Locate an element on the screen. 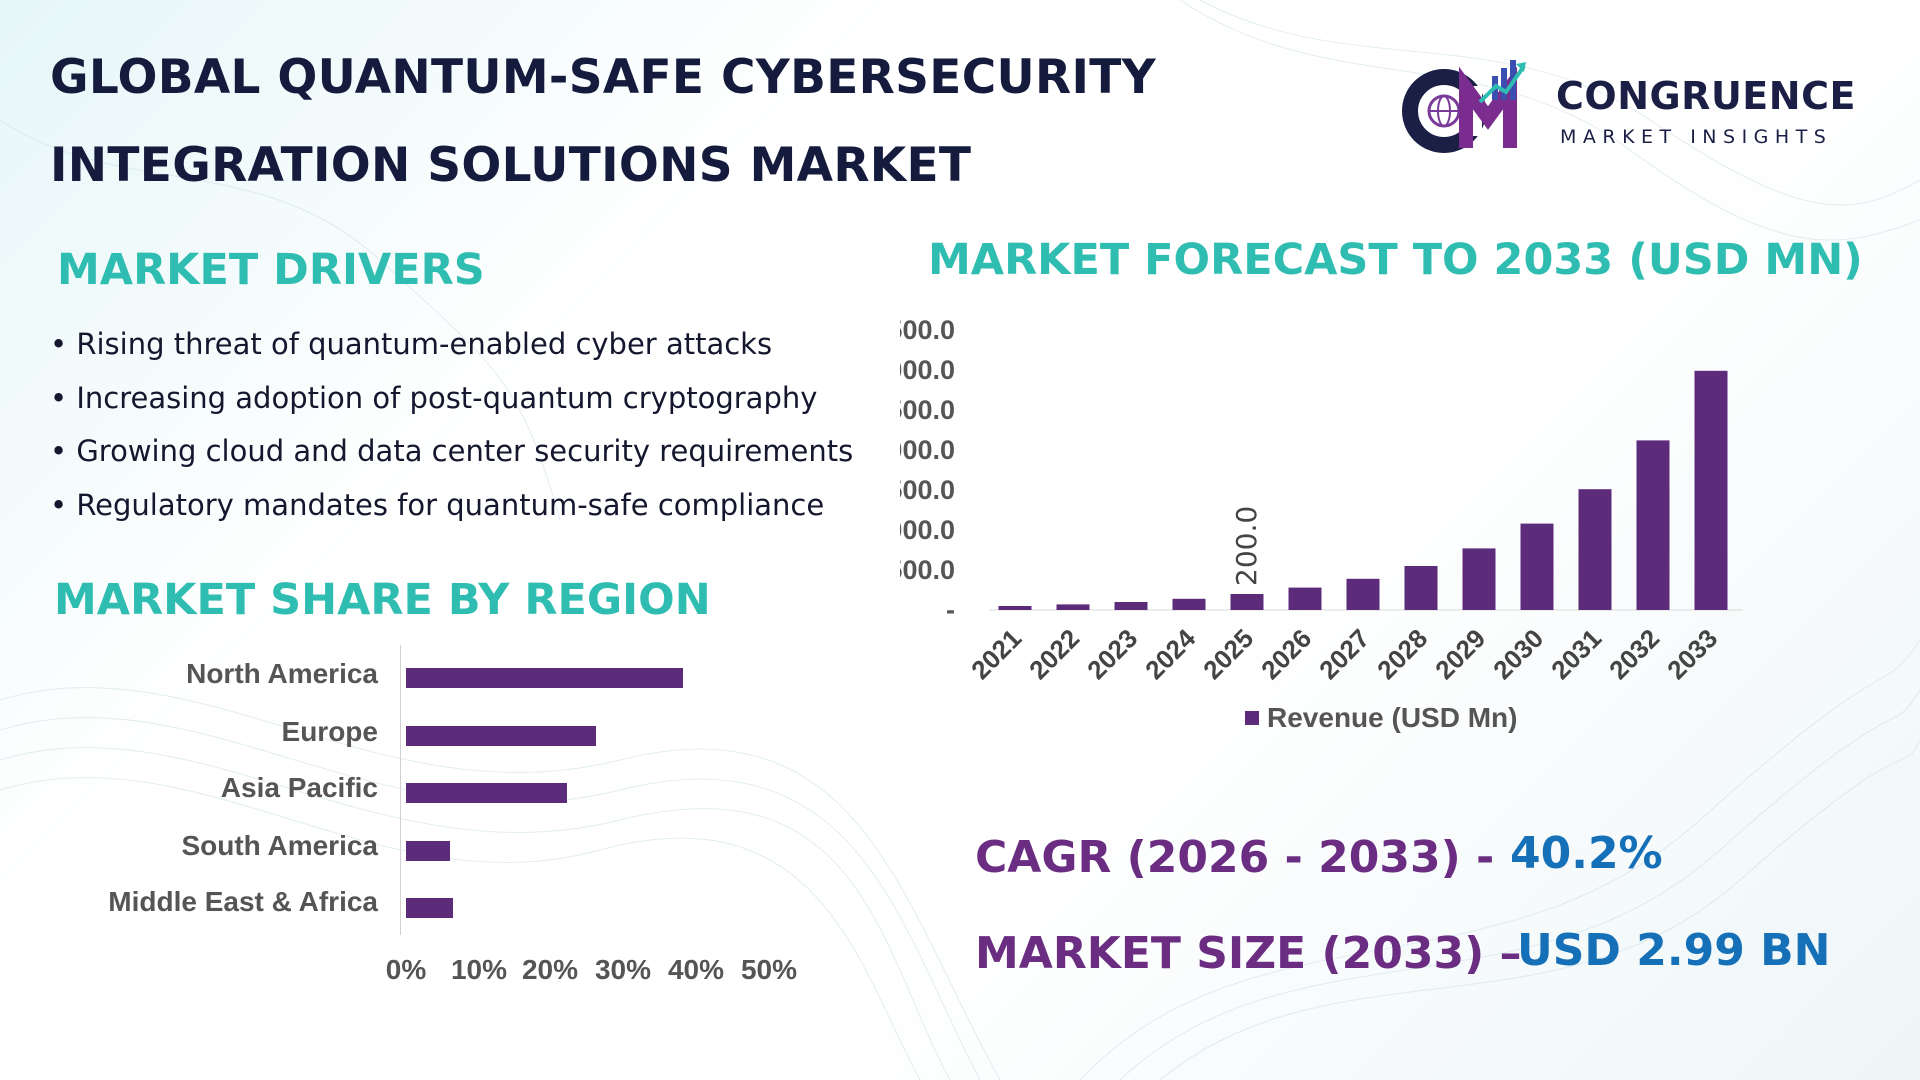 The width and height of the screenshot is (1920, 1080). forecast-x-tick: 2021 is located at coordinates (996, 654).